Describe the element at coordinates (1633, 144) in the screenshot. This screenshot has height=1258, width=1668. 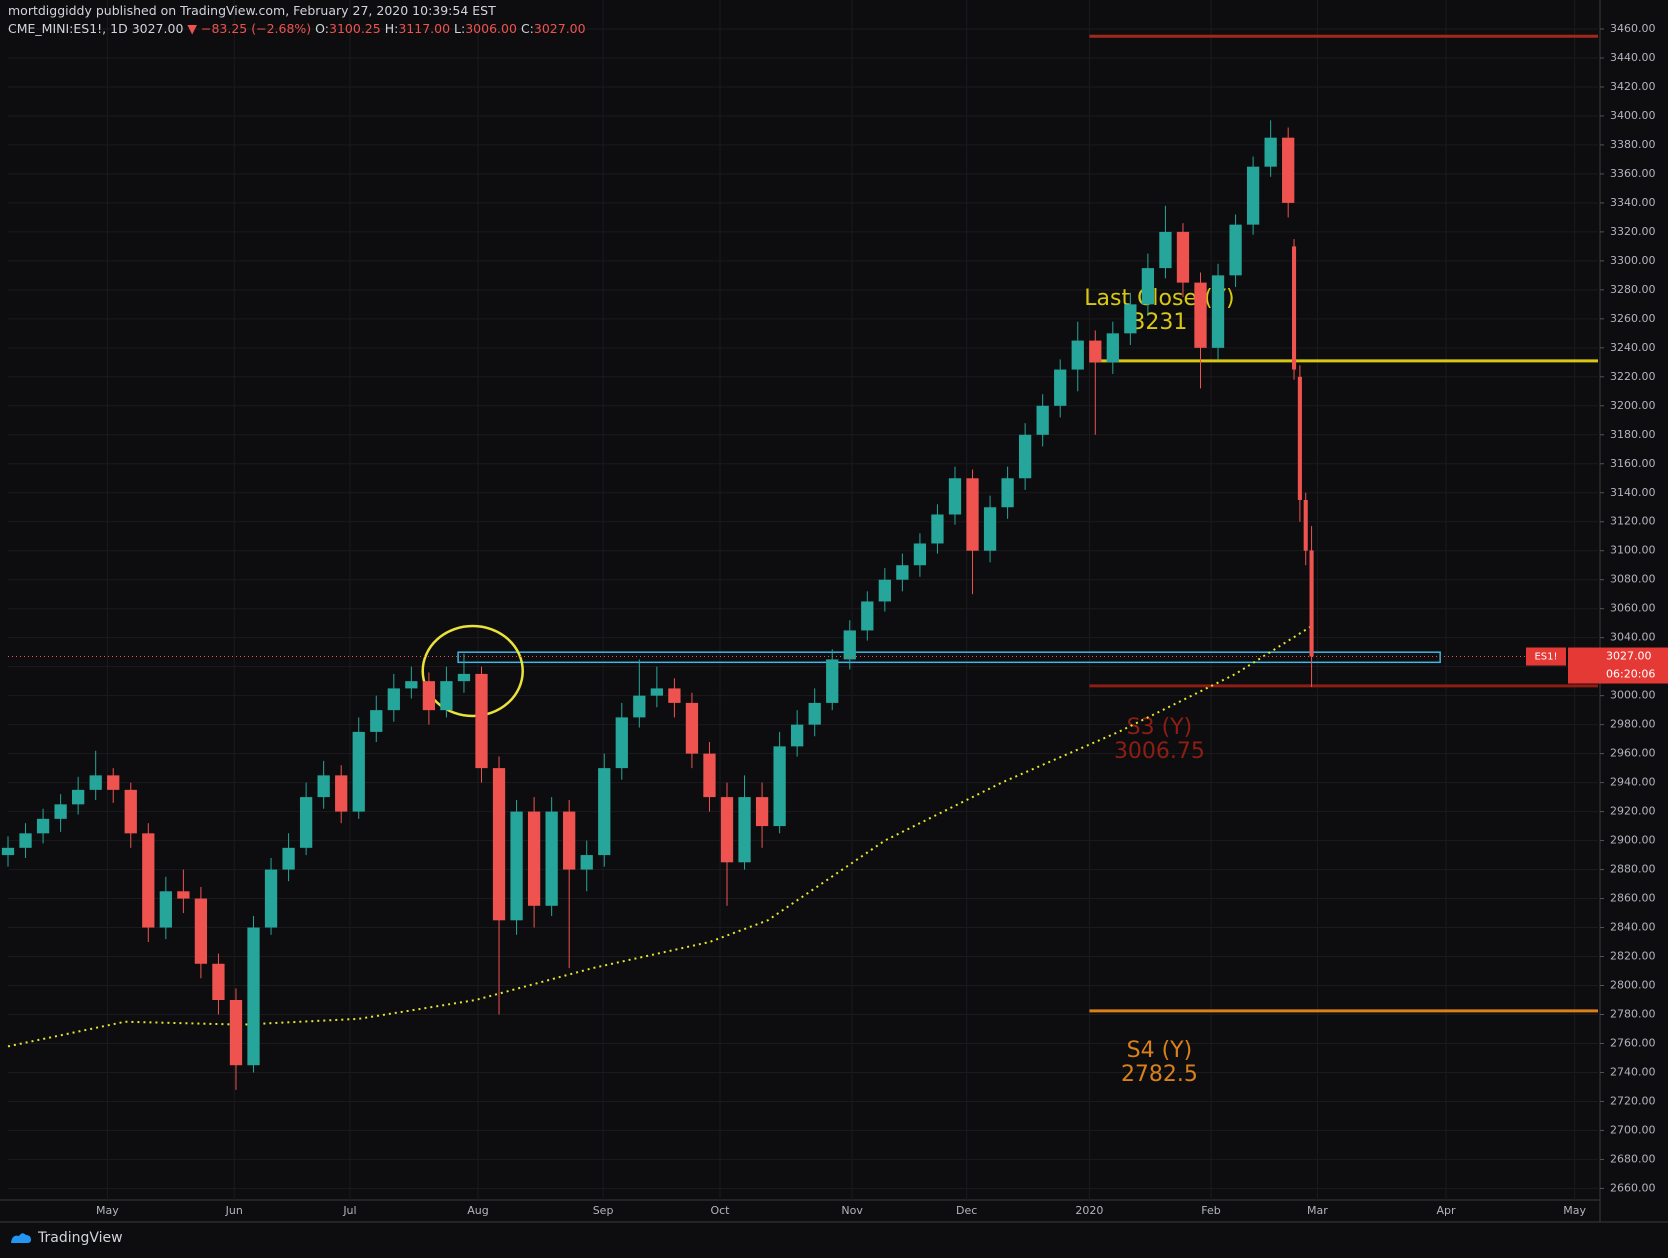
I see `y-tick-label: 3380.00` at that location.